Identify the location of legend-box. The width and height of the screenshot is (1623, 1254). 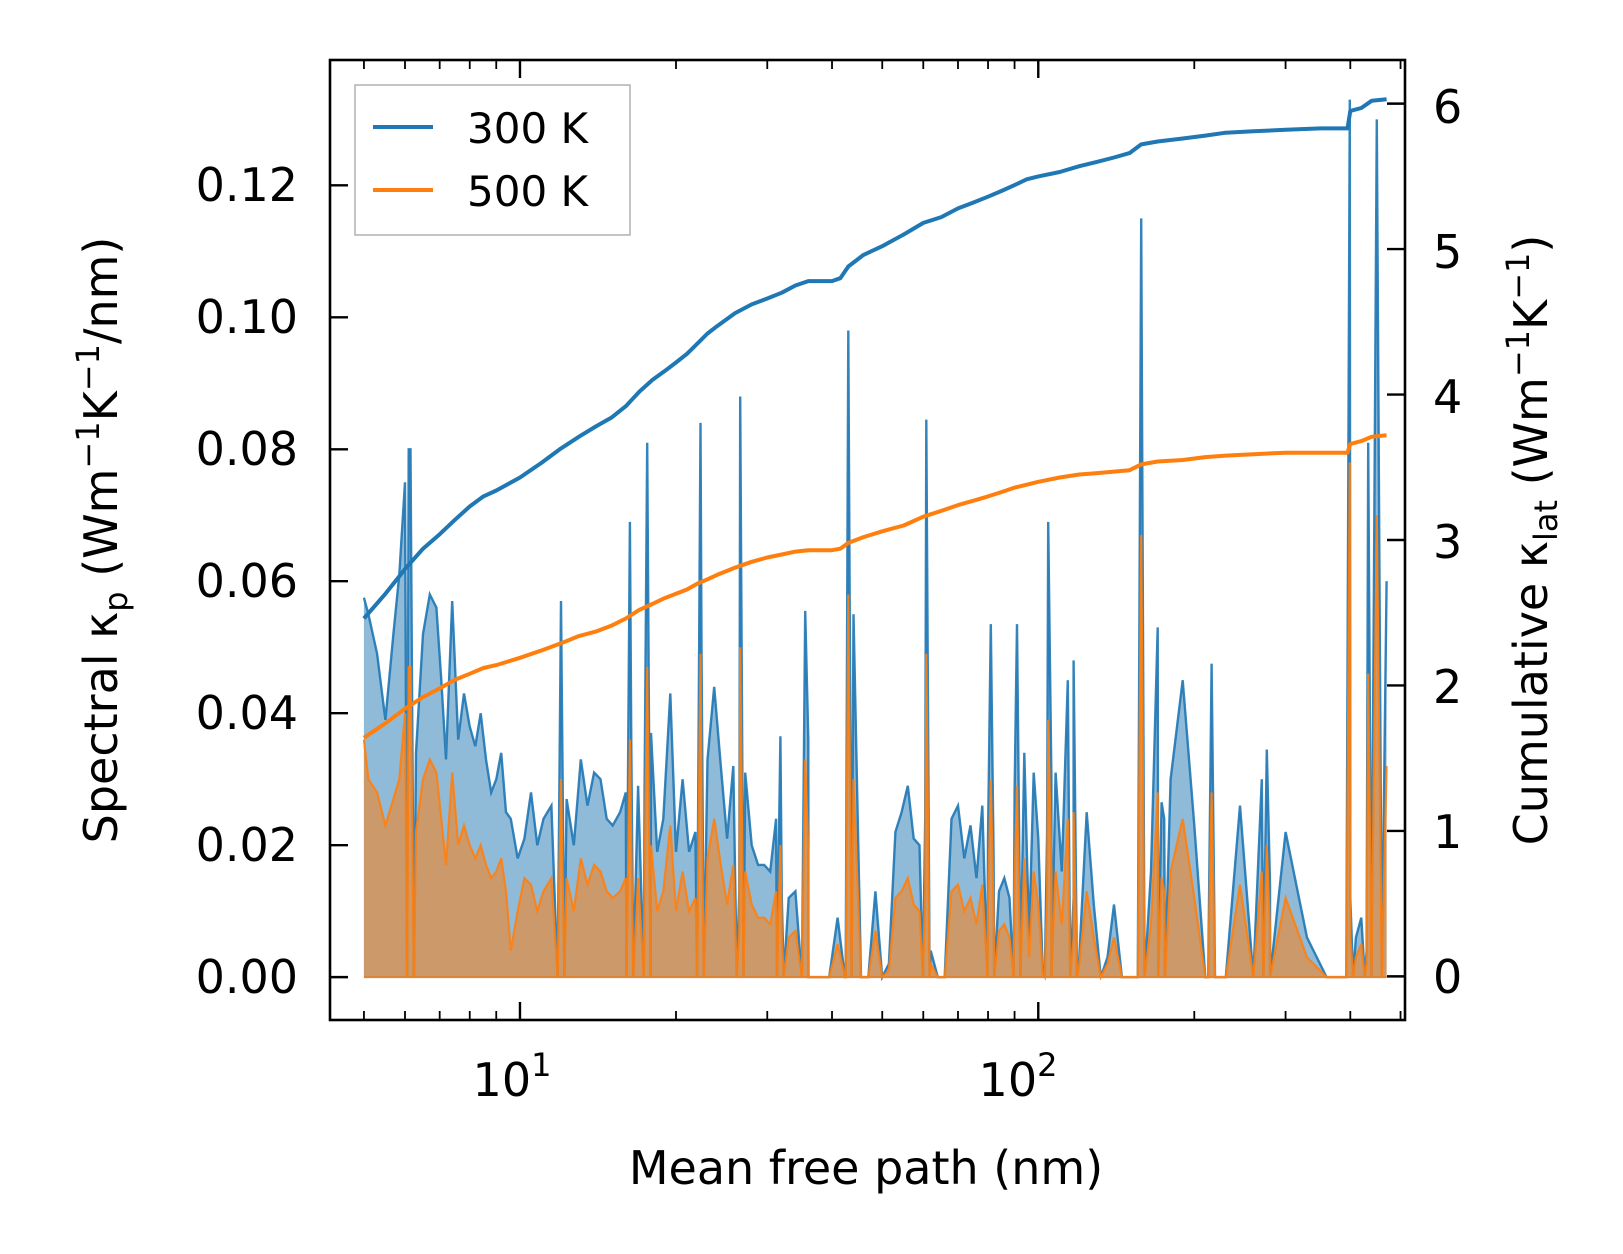
(492, 160).